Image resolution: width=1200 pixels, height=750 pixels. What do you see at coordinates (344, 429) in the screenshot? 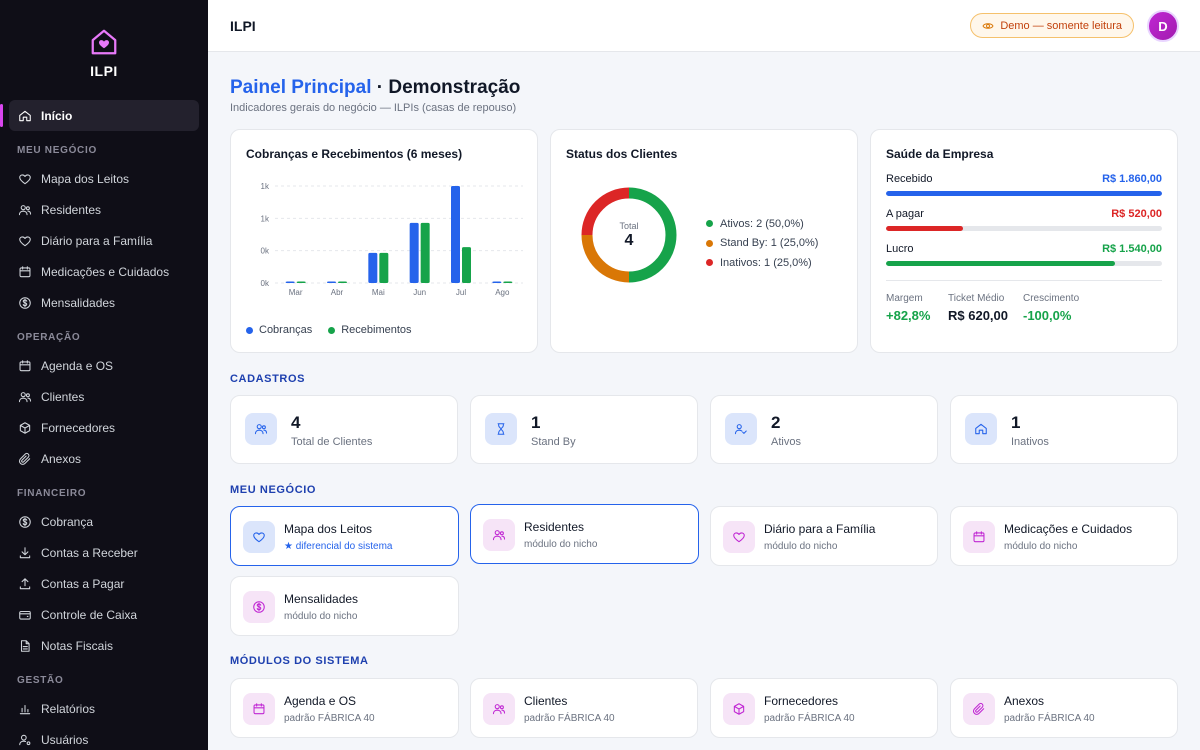
I see `stat-card-total-de-clientes: 4 Total de Clientes` at bounding box center [344, 429].